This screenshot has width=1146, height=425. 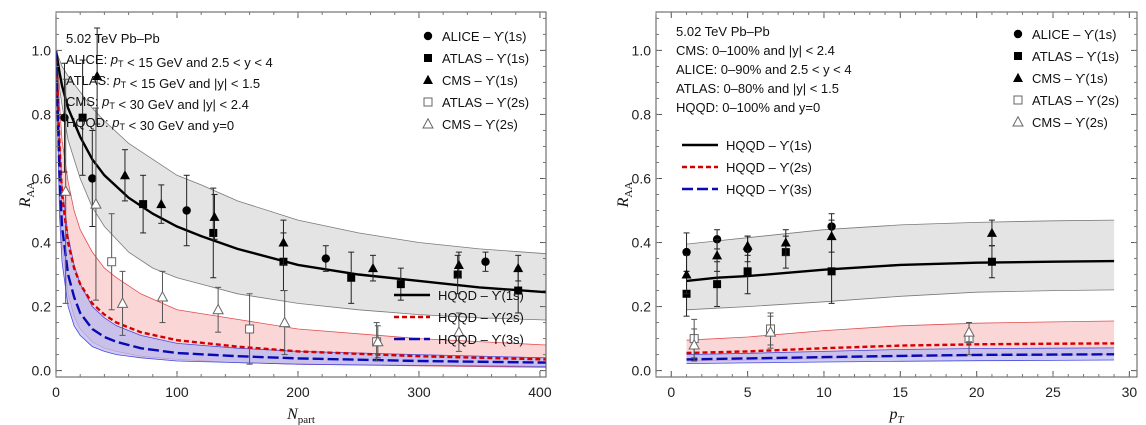 I want to click on legend-label: HQQD – ϒ(2s), so click(x=481, y=317).